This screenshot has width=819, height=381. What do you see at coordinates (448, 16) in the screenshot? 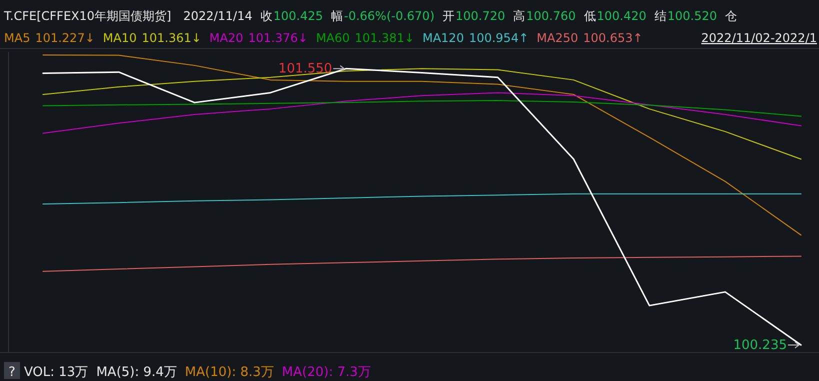
I see `text: 开` at bounding box center [448, 16].